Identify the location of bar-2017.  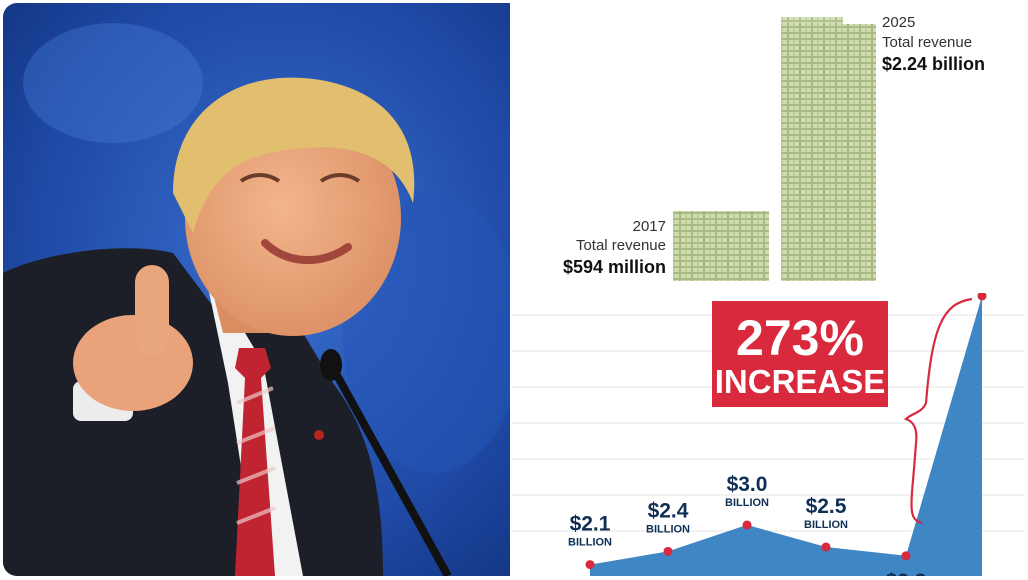
(721, 245).